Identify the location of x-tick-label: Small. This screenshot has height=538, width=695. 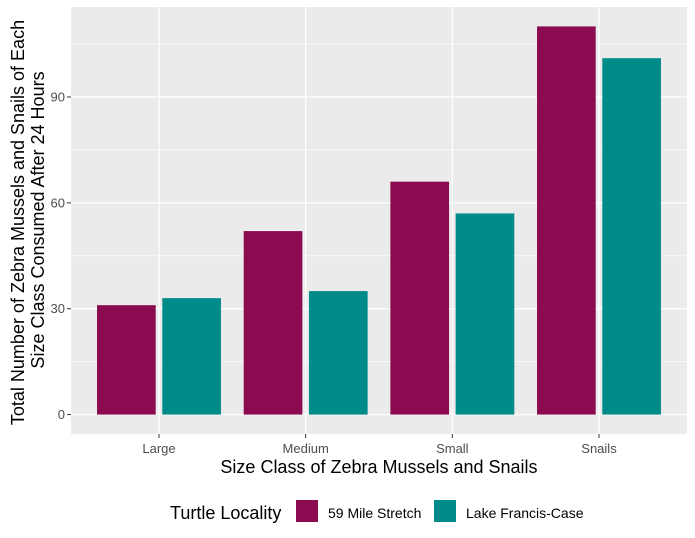
(452, 448).